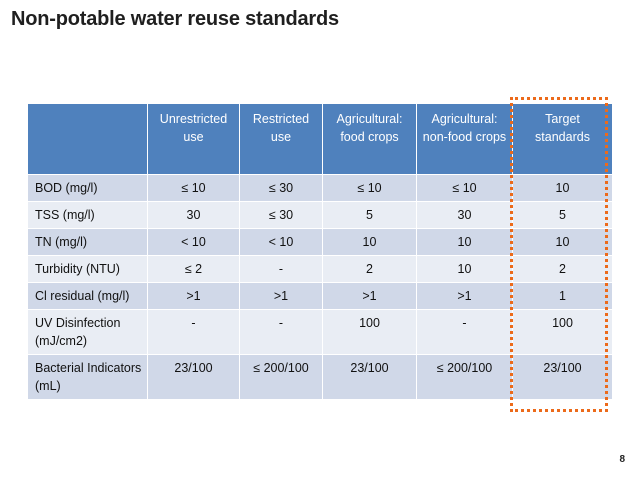 Image resolution: width=638 pixels, height=479 pixels. What do you see at coordinates (87, 139) in the screenshot?
I see `header-corner` at bounding box center [87, 139].